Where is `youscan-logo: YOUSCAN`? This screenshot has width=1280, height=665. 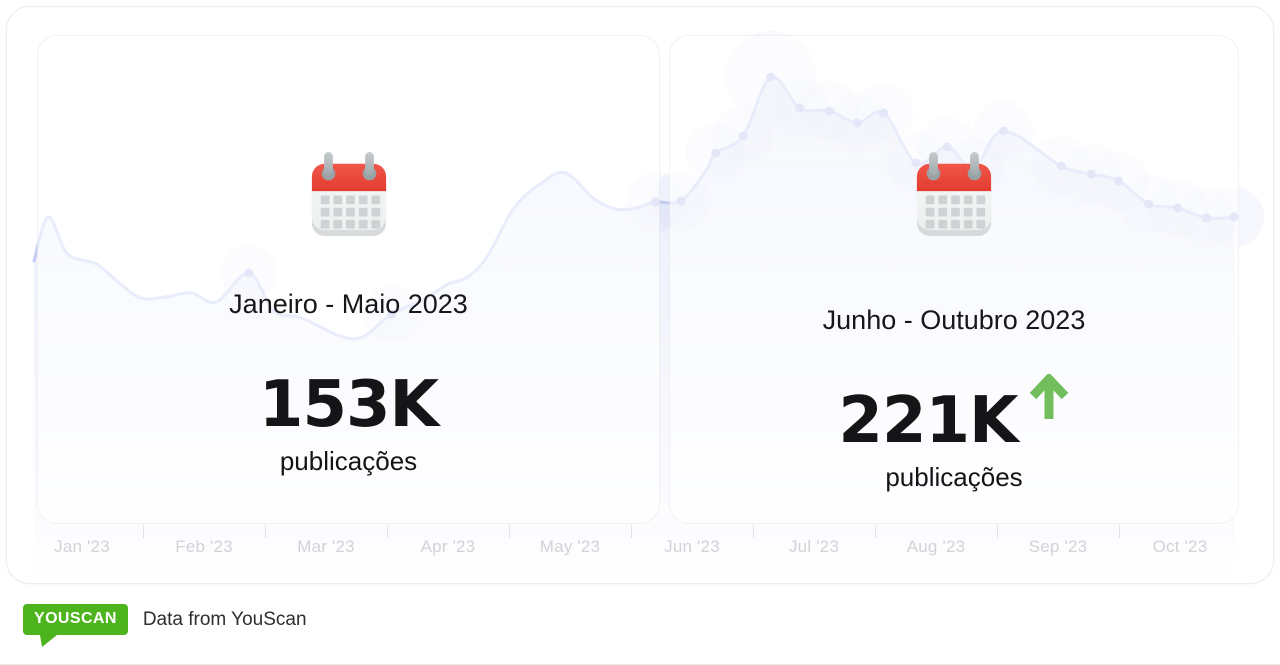 youscan-logo: YOUSCAN is located at coordinates (75, 625).